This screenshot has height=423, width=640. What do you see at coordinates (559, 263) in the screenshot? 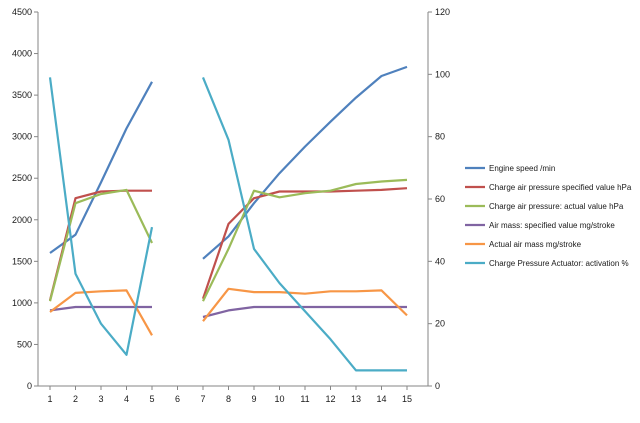
I see `legend-label: Charge Pressure Actuator: activation %` at bounding box center [559, 263].